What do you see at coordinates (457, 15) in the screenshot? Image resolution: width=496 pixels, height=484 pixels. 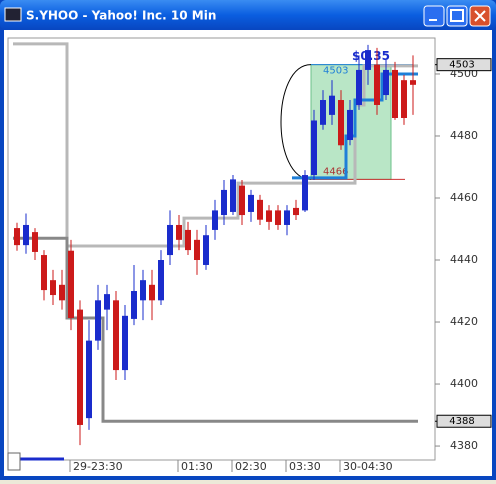 I see `maximize-icon` at bounding box center [457, 15].